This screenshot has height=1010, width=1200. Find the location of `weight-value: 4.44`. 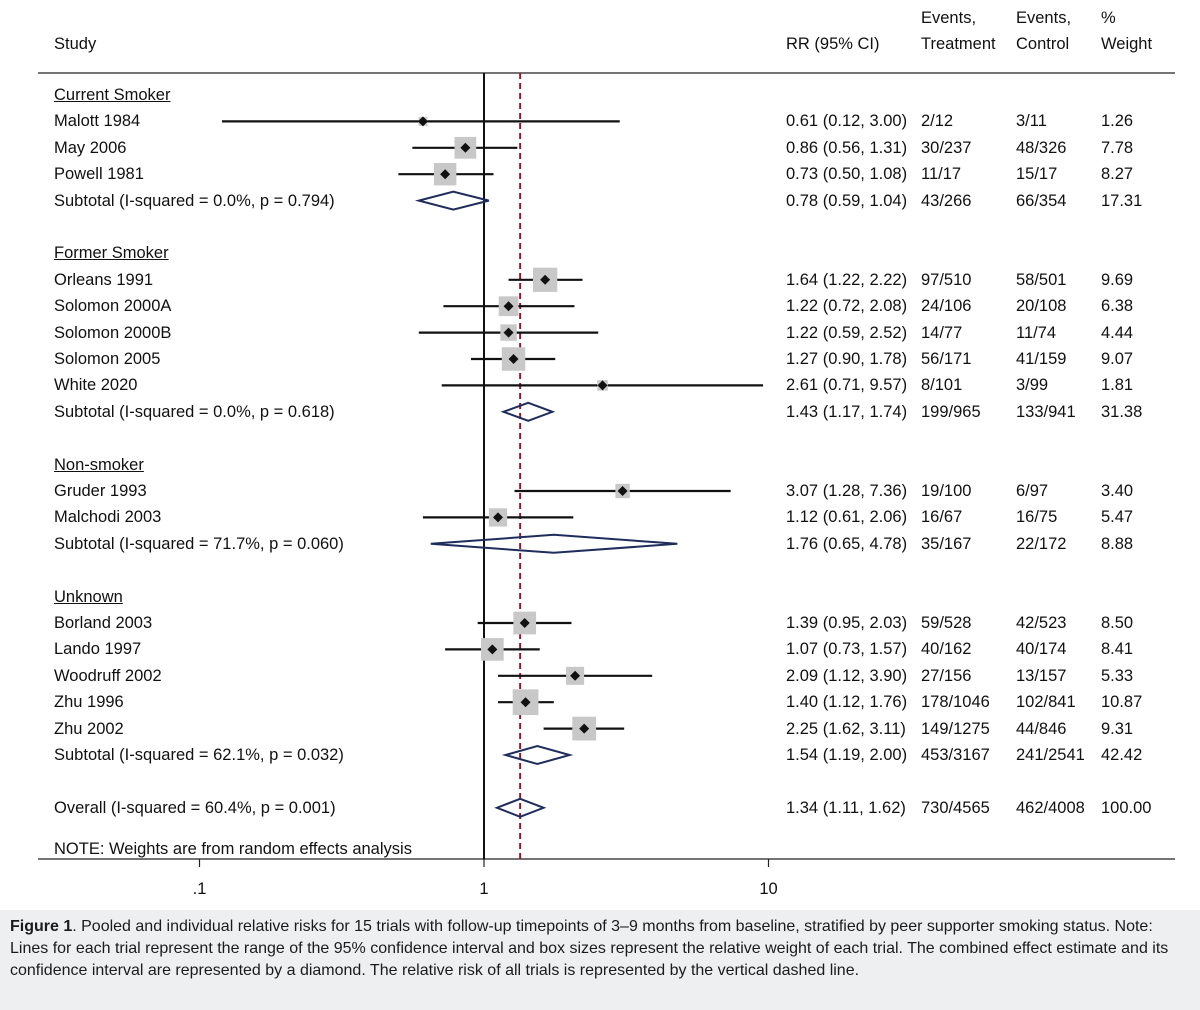

weight-value: 4.44 is located at coordinates (1117, 332).